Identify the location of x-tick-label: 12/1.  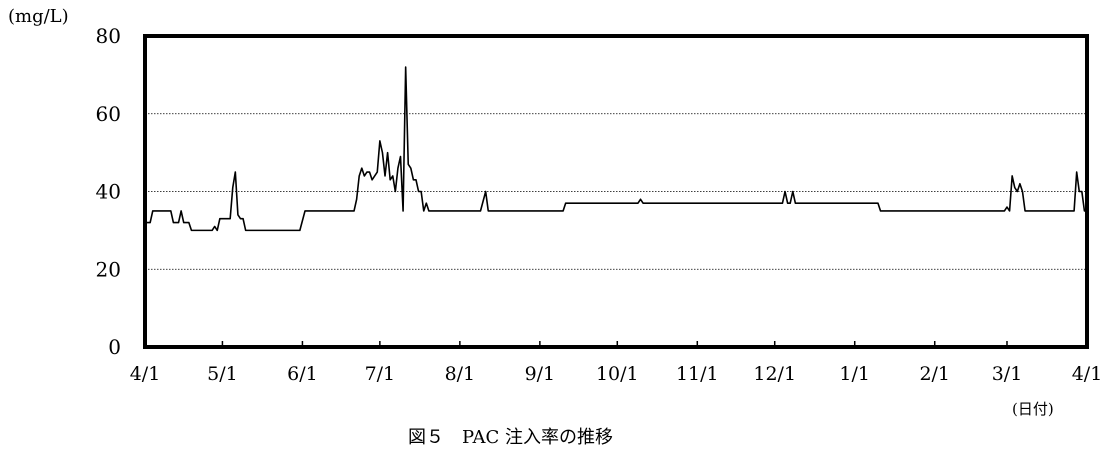
(774, 374).